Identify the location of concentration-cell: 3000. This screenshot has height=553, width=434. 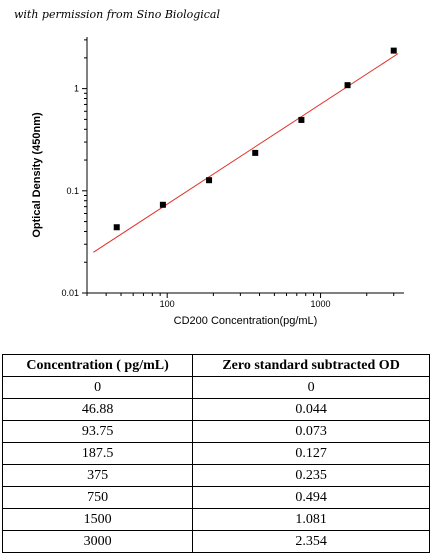
(97, 541).